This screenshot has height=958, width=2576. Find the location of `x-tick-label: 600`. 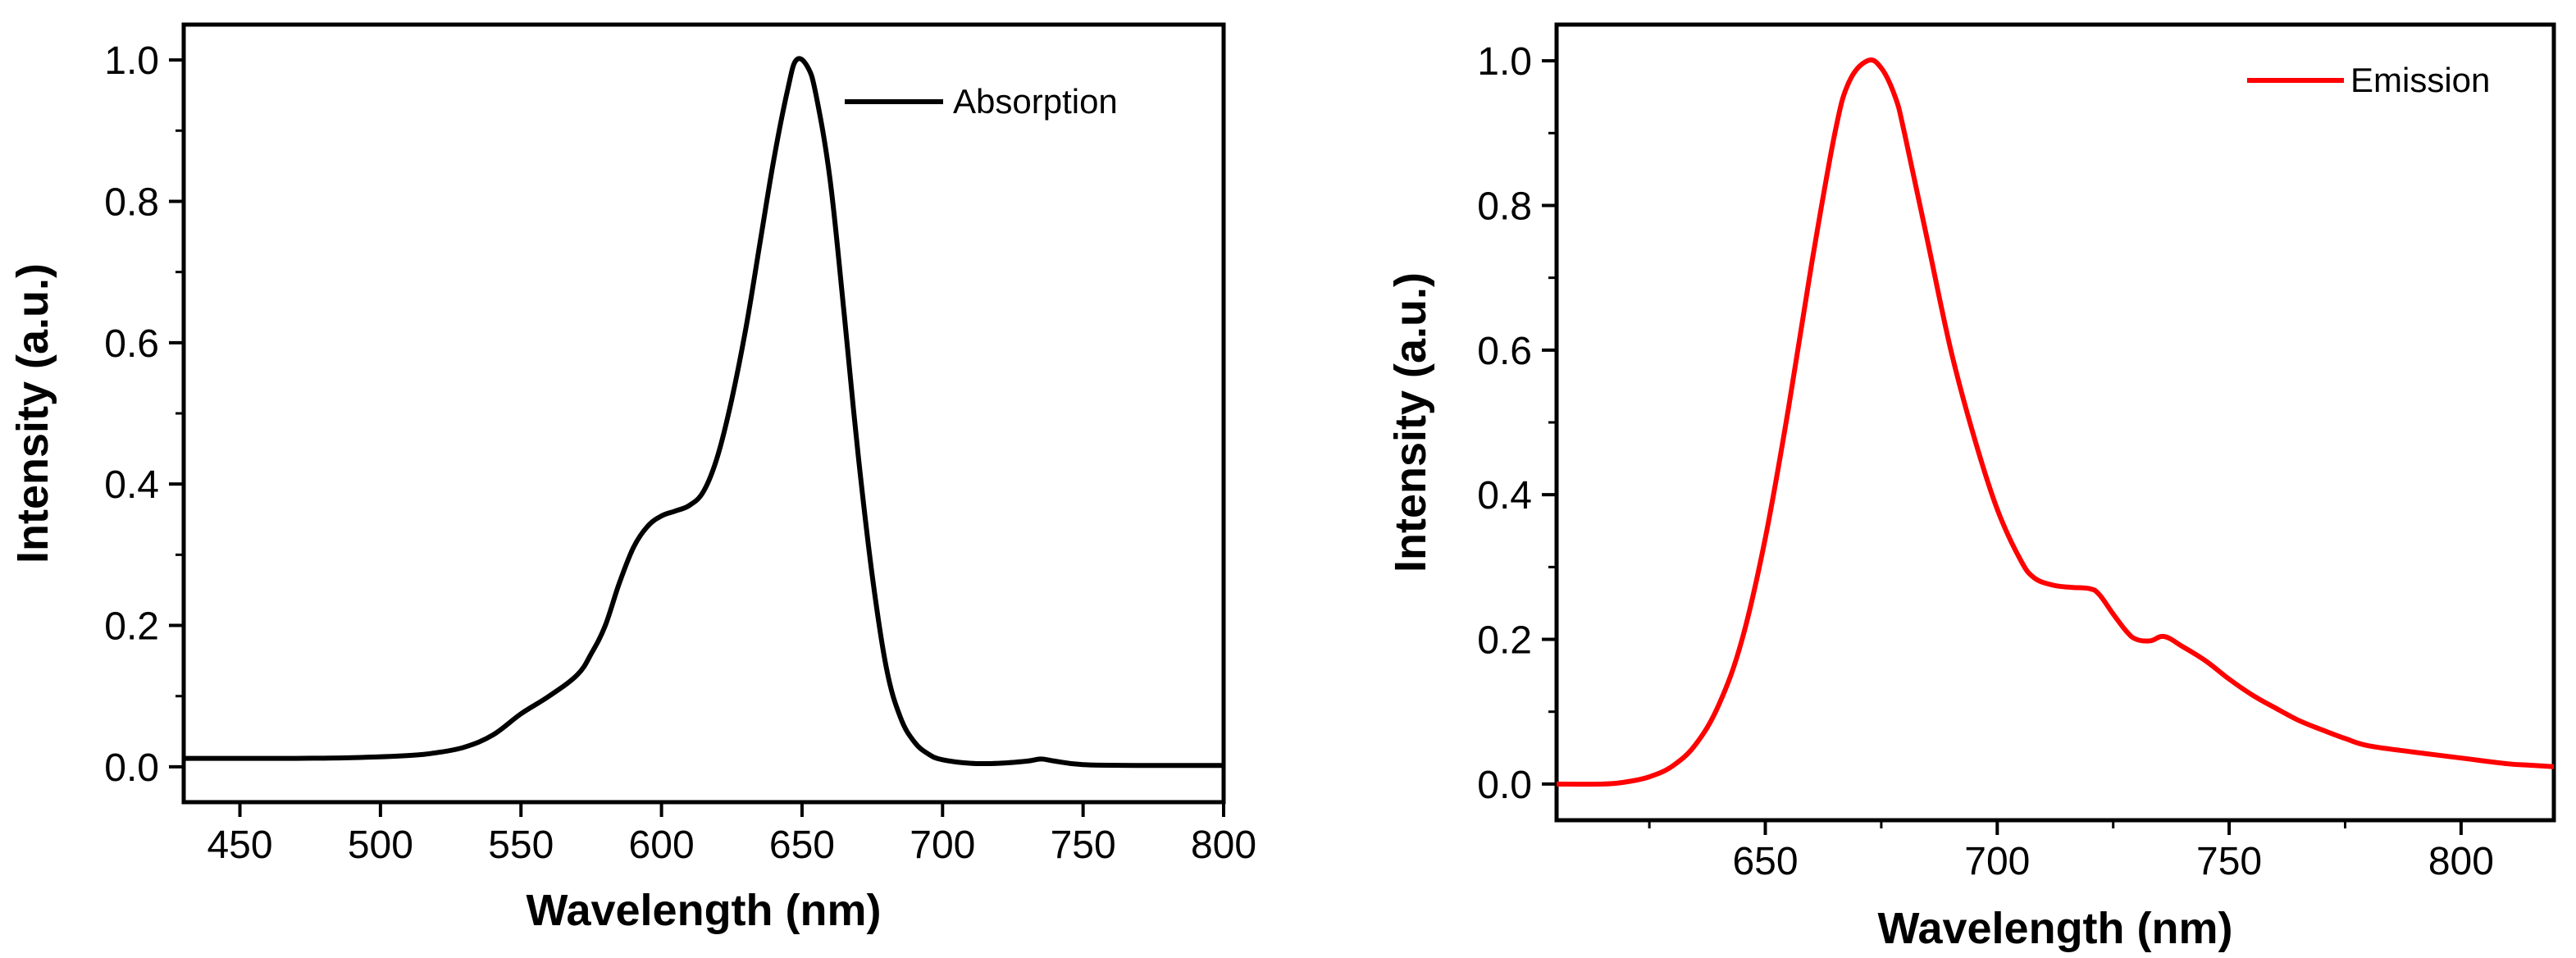

x-tick-label: 600 is located at coordinates (662, 845).